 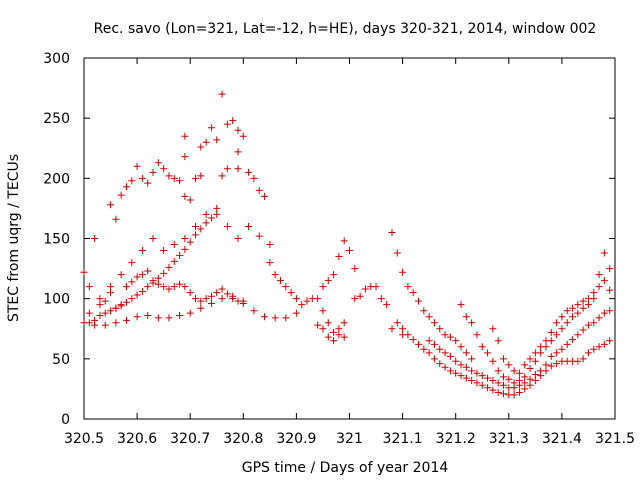 What do you see at coordinates (243, 439) in the screenshot?
I see `x-tick-label: 320.8` at bounding box center [243, 439].